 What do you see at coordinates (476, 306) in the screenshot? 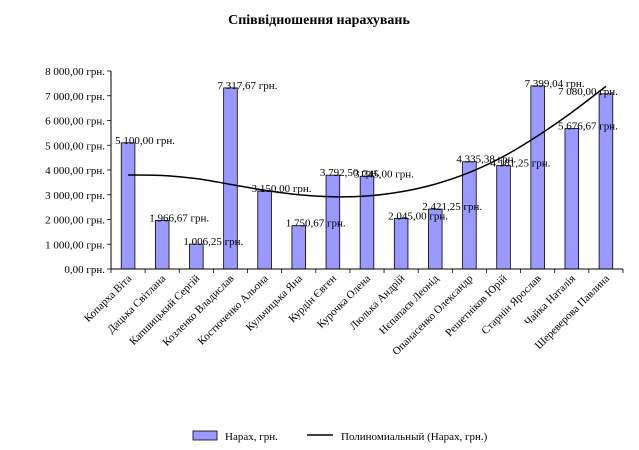
I see `x-tick-label: Решетніков Юрій` at bounding box center [476, 306].